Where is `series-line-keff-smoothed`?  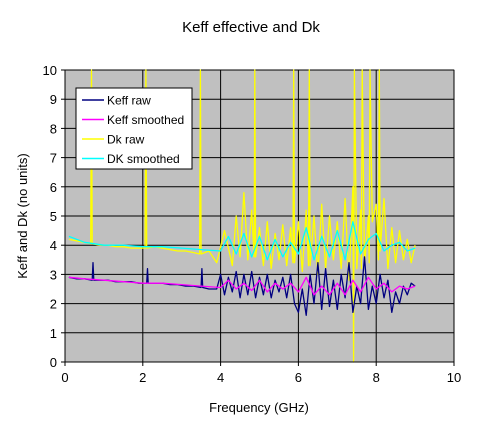
series-line-keff-smoothed is located at coordinates (242, 286).